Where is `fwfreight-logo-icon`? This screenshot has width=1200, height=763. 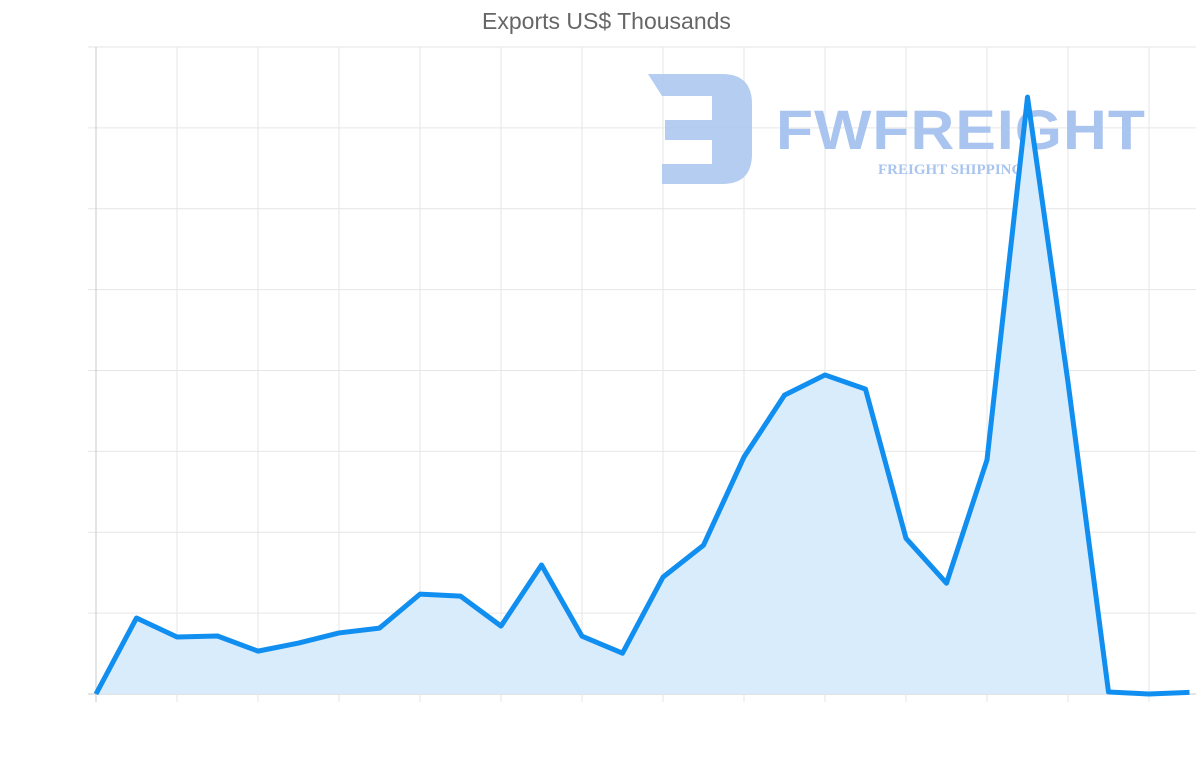
fwfreight-logo-icon is located at coordinates (700, 129).